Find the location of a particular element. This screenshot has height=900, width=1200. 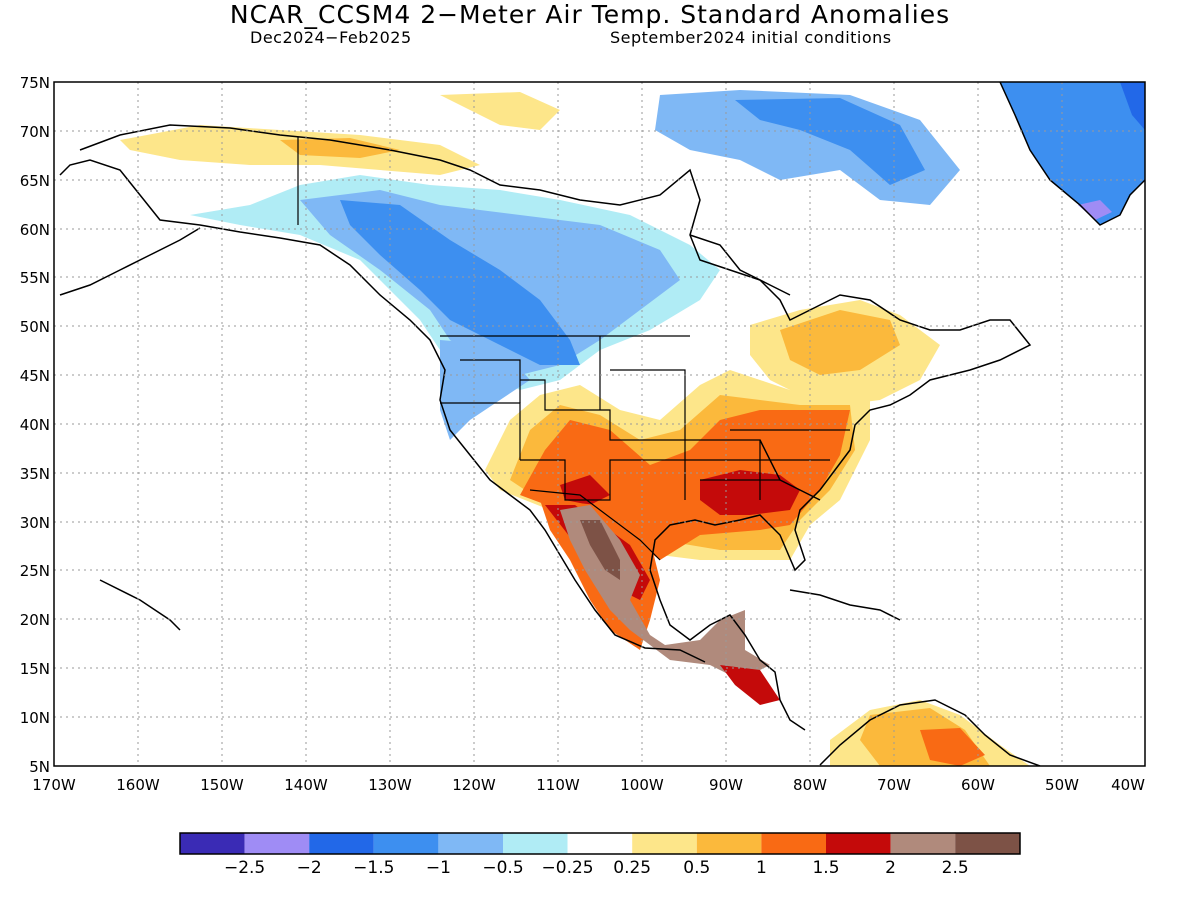

lat-tick-label: 30N is located at coordinates (35, 523).